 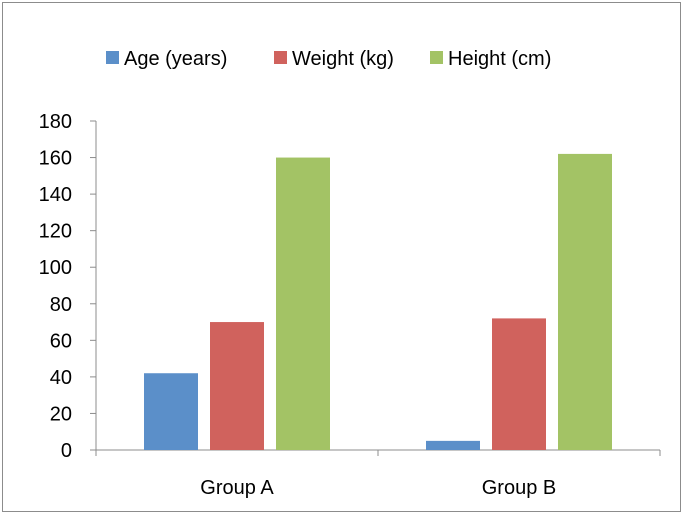 What do you see at coordinates (55, 268) in the screenshot?
I see `y-tick-label: 100` at bounding box center [55, 268].